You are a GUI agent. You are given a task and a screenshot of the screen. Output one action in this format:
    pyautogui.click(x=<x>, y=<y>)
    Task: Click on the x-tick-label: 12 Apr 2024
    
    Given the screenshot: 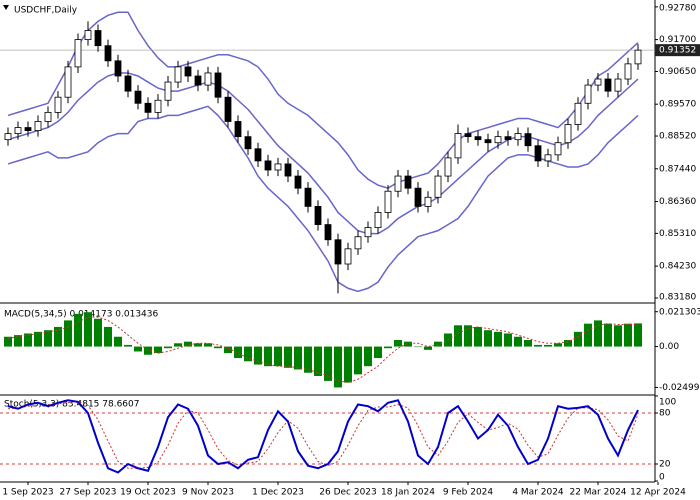 What is the action you would take?
    pyautogui.click(x=658, y=493)
    